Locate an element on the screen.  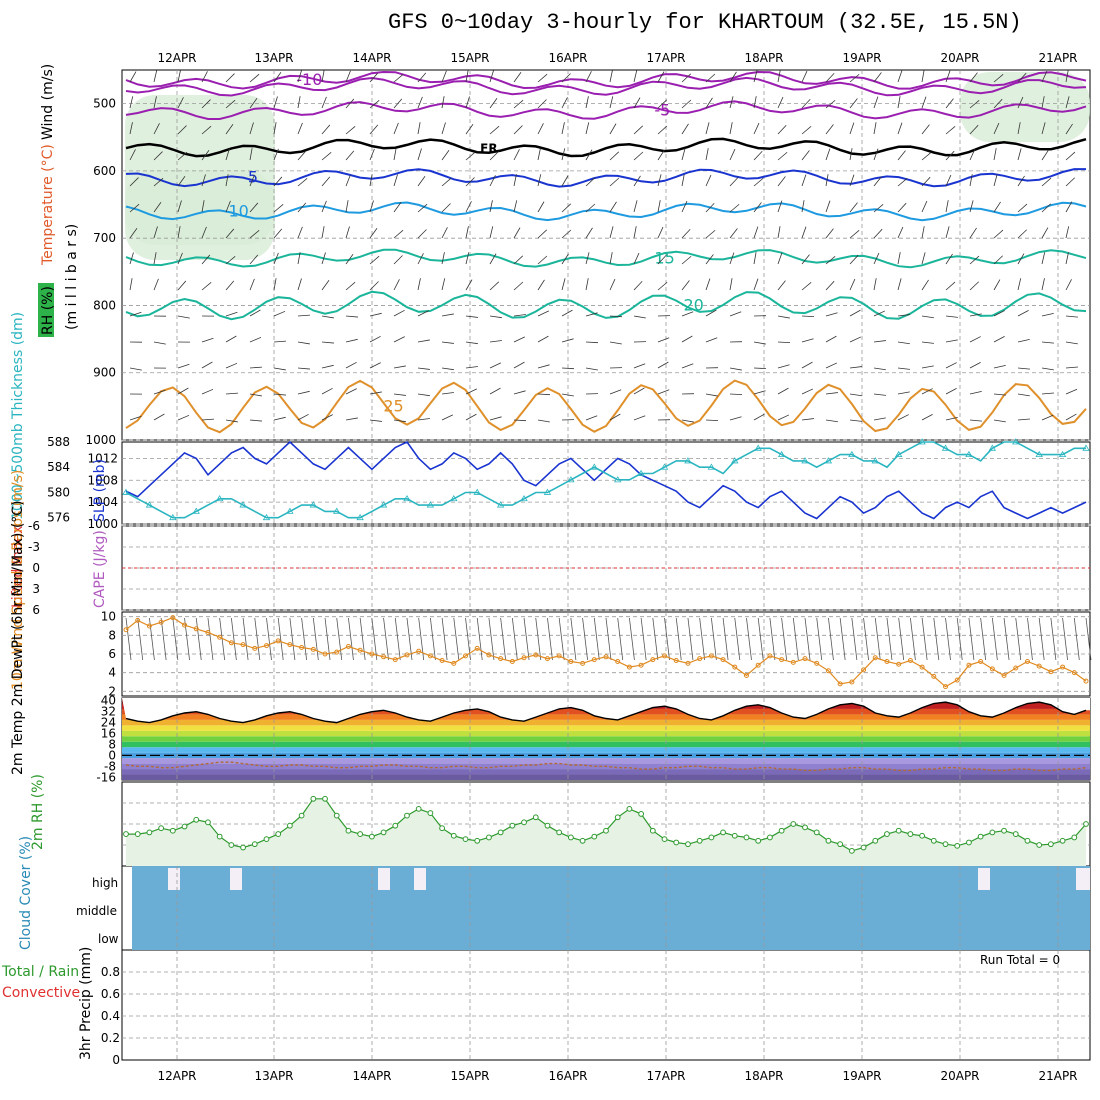
isotherm-label-5: 5 is located at coordinates (253, 177).